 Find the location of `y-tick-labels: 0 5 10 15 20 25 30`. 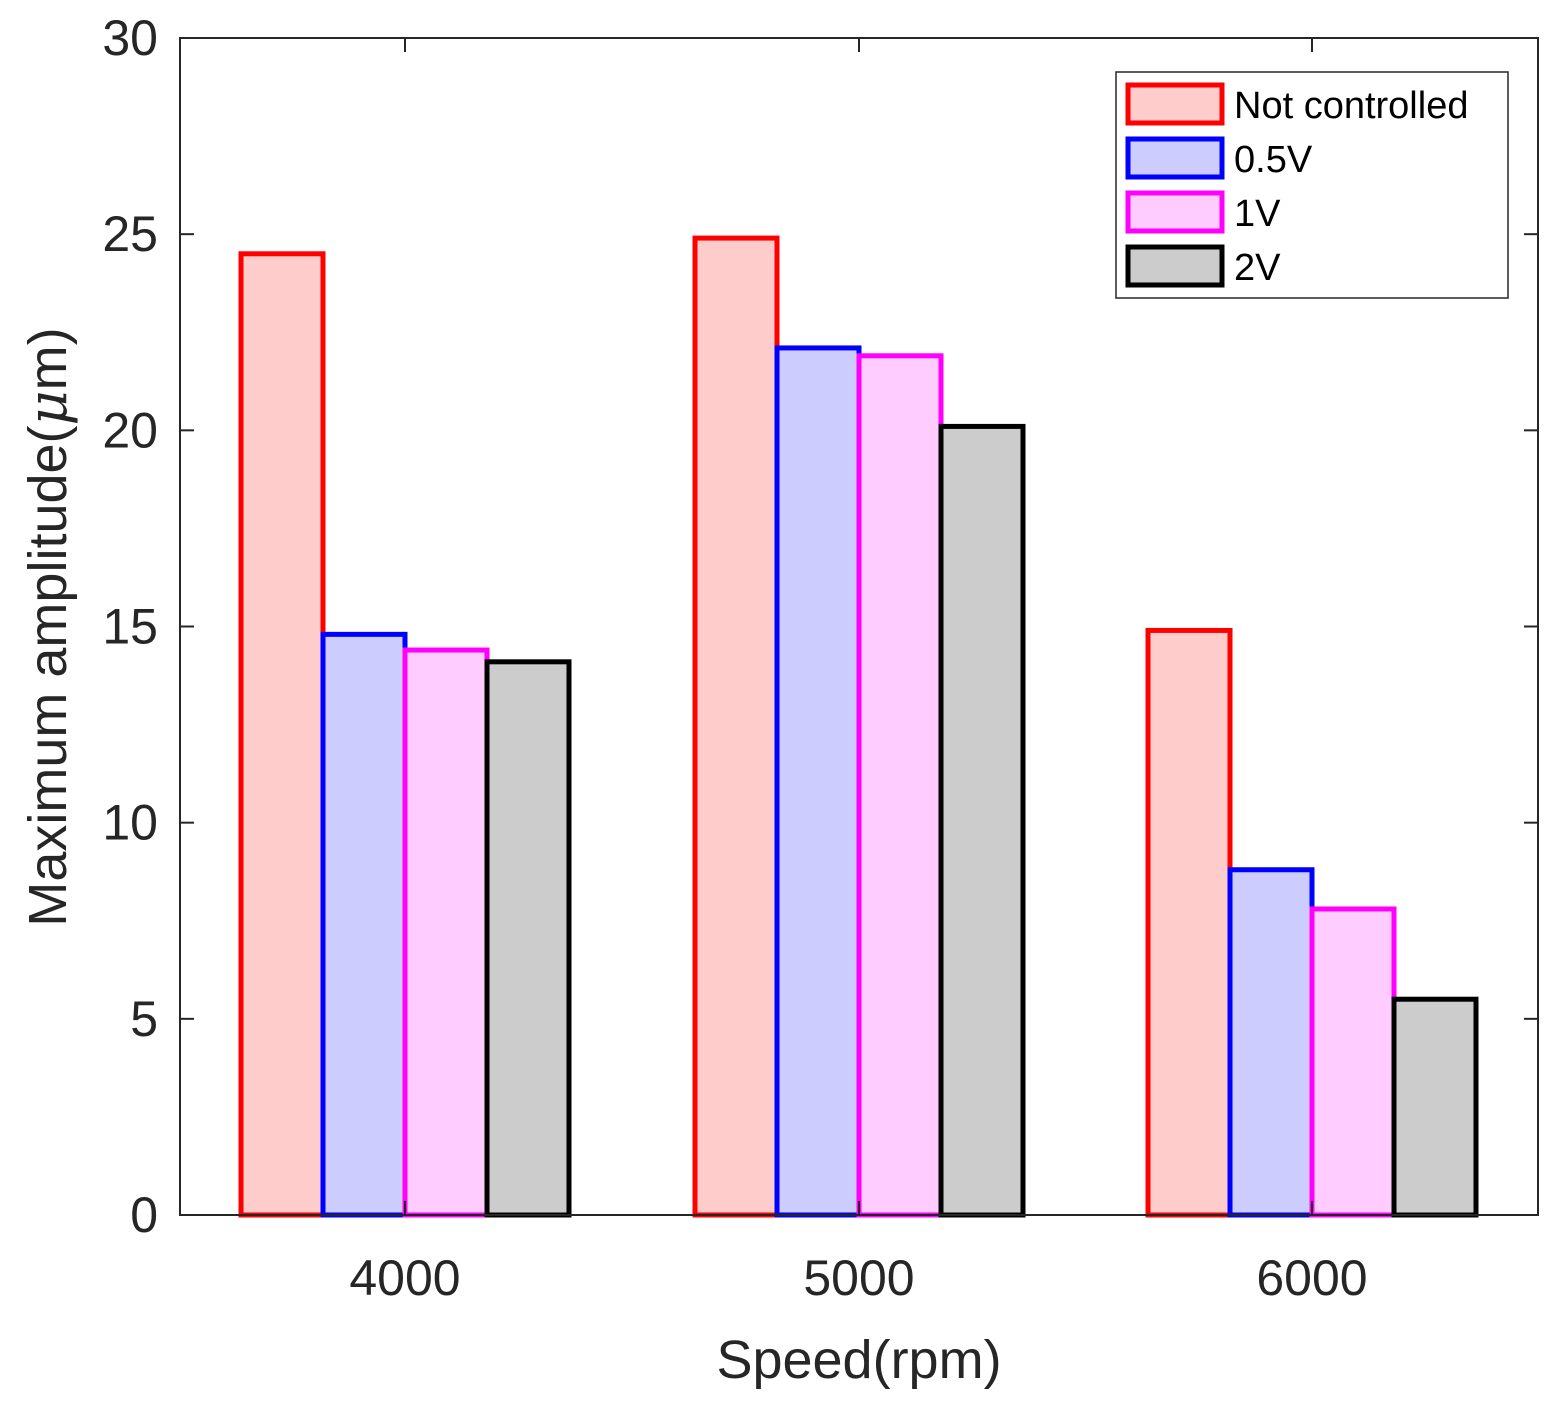

y-tick-labels: 0 5 10 15 20 25 30 is located at coordinates (130, 626).